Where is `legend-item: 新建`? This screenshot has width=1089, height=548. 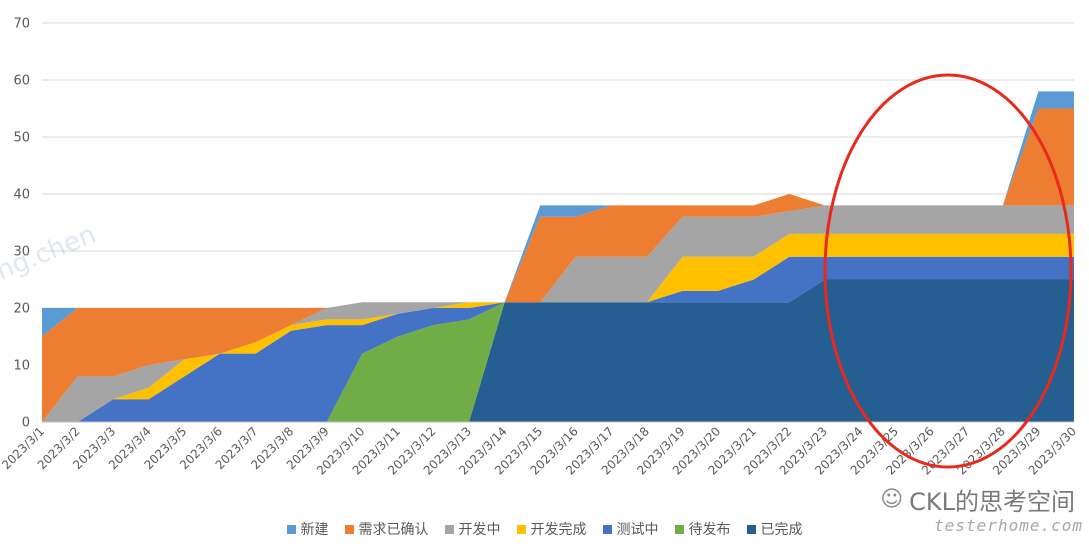
legend-item: 新建 is located at coordinates (307, 529).